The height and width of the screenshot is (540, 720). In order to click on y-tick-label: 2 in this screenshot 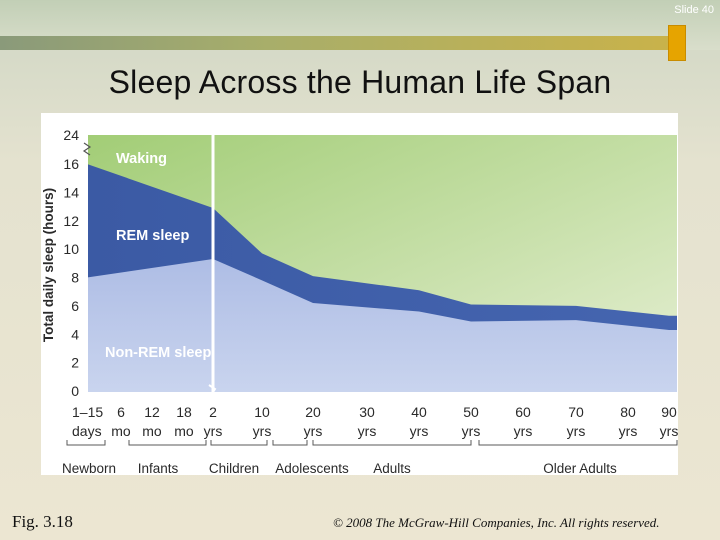, I will do `click(75, 363)`.